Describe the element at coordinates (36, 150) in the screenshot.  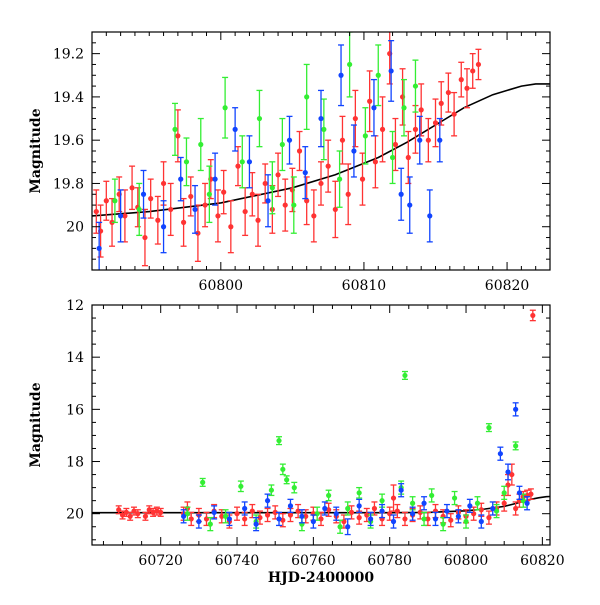
I see `y-axis-title: Magnitude` at that location.